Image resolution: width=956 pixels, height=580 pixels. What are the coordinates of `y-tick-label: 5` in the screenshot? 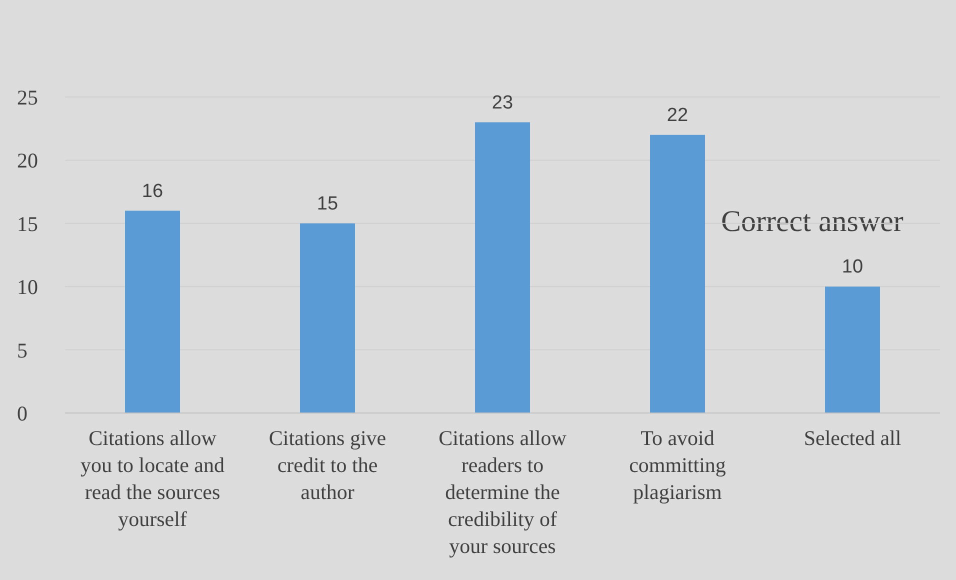 It's located at (22, 350).